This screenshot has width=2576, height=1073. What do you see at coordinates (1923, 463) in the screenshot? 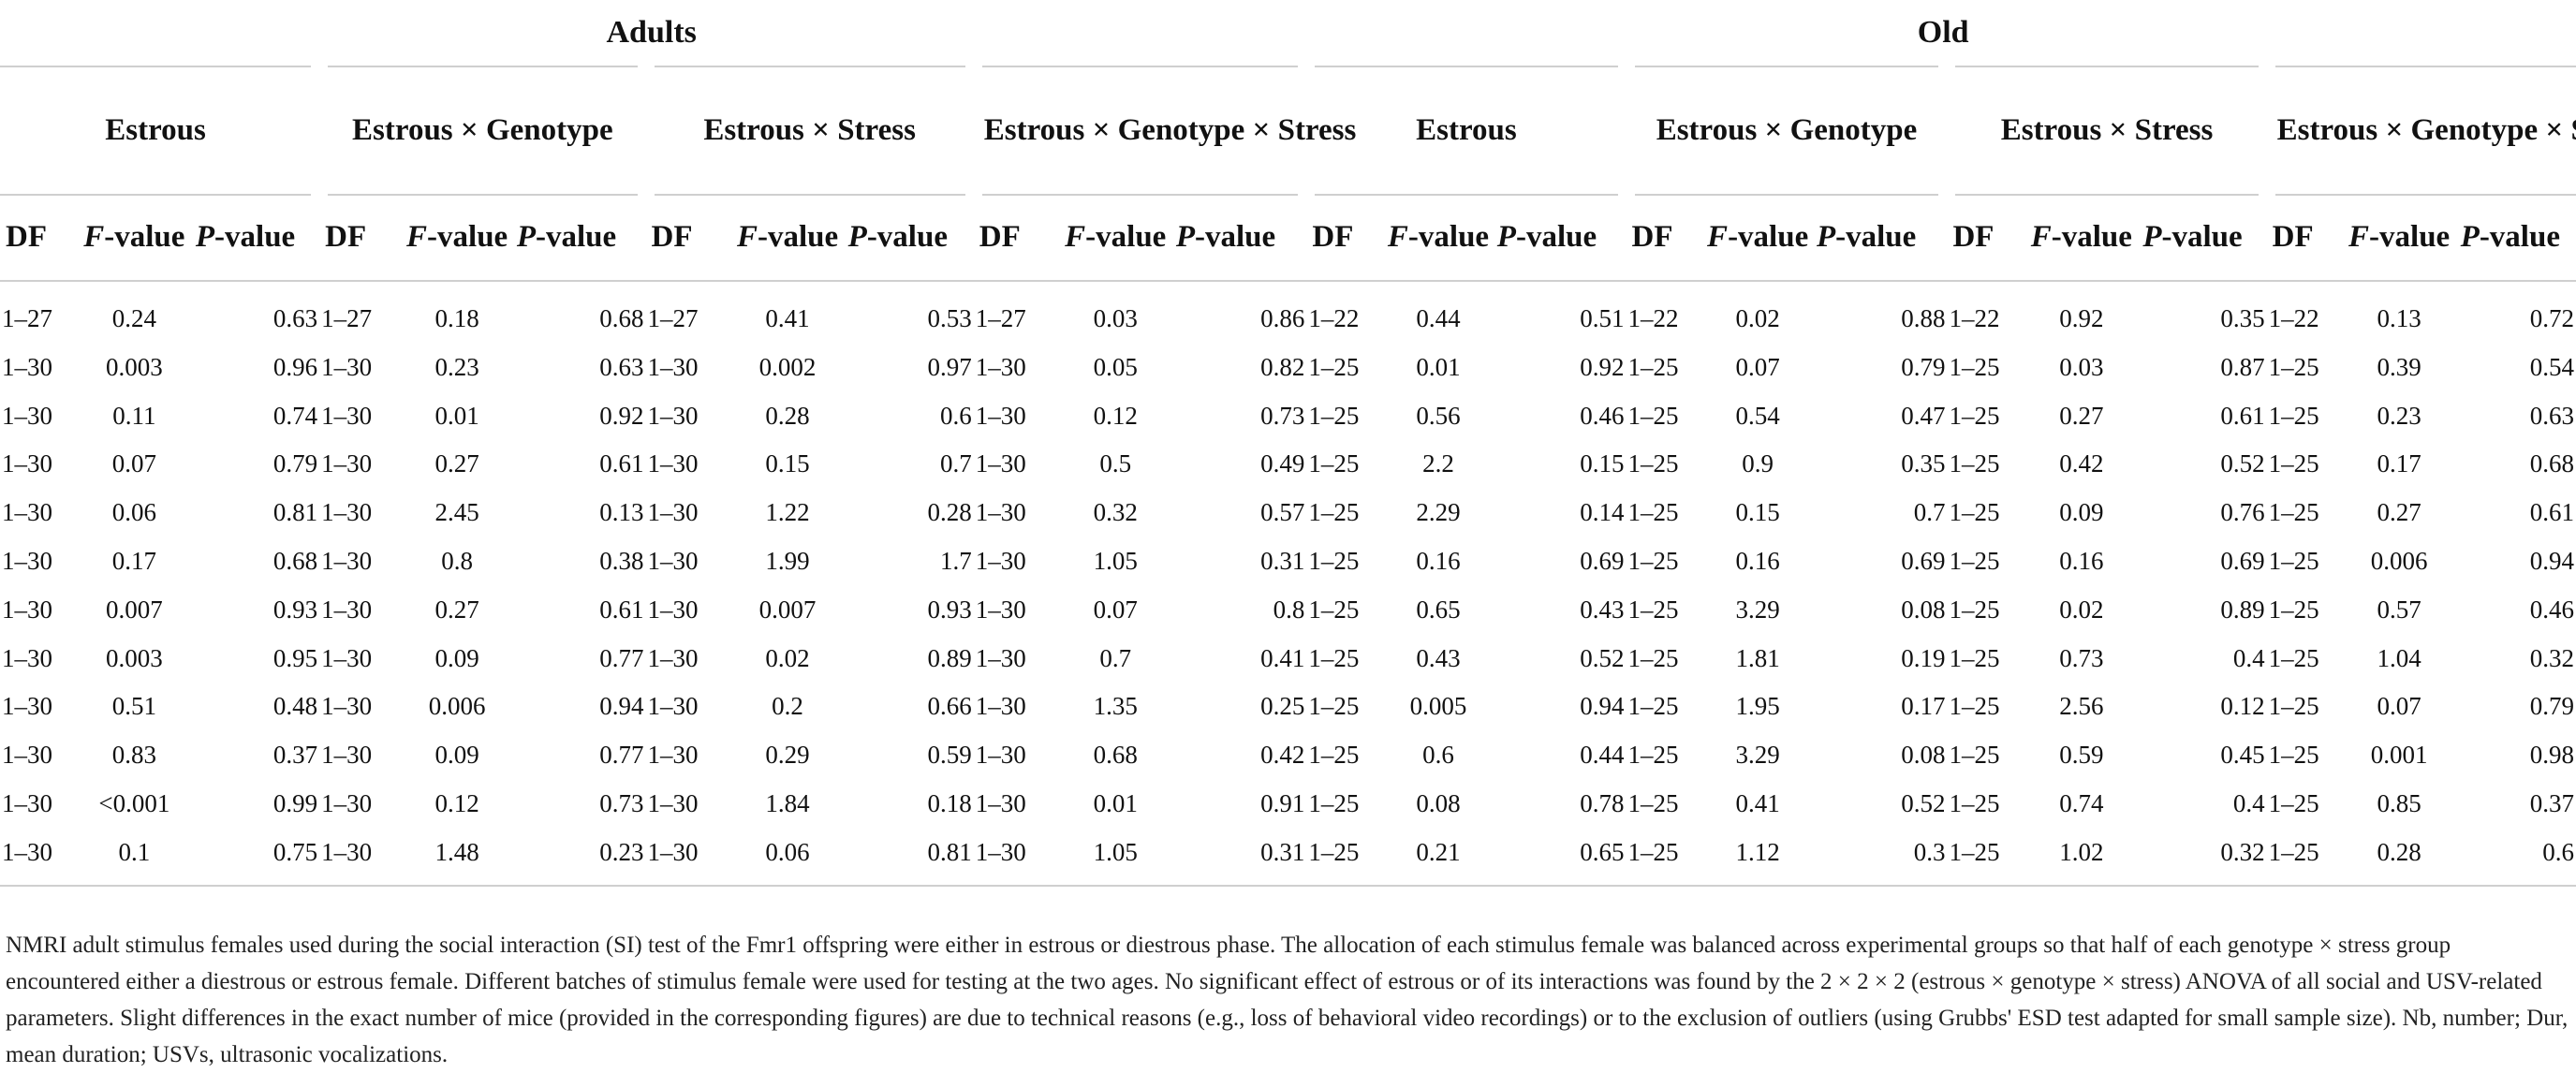
I see `table-cell-p-value: 0.35` at bounding box center [1923, 463].